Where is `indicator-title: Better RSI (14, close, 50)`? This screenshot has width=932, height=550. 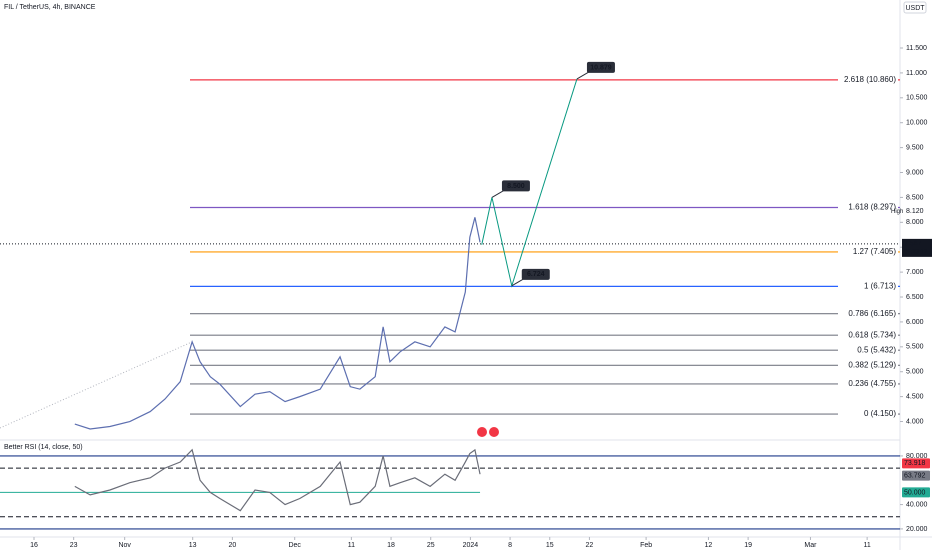 indicator-title: Better RSI (14, close, 50) is located at coordinates (43, 447).